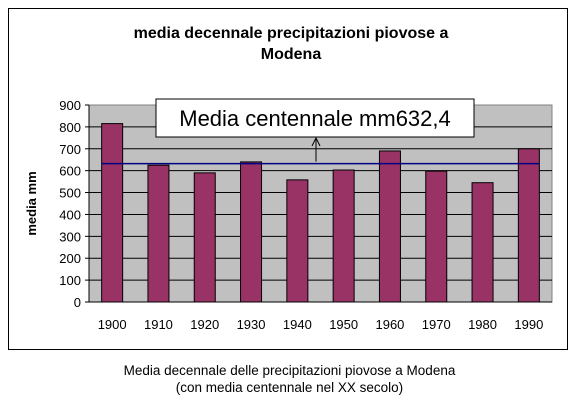  What do you see at coordinates (297, 241) in the screenshot?
I see `bar-1940` at bounding box center [297, 241].